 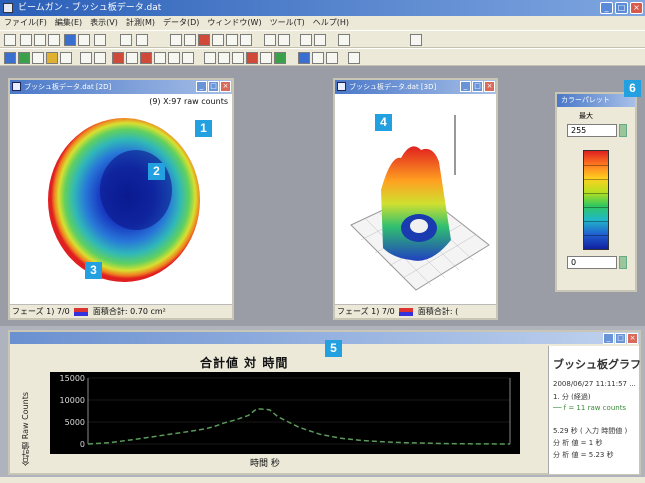 What do you see at coordinates (70, 40) in the screenshot?
I see `toolbar-button-capture` at bounding box center [70, 40].